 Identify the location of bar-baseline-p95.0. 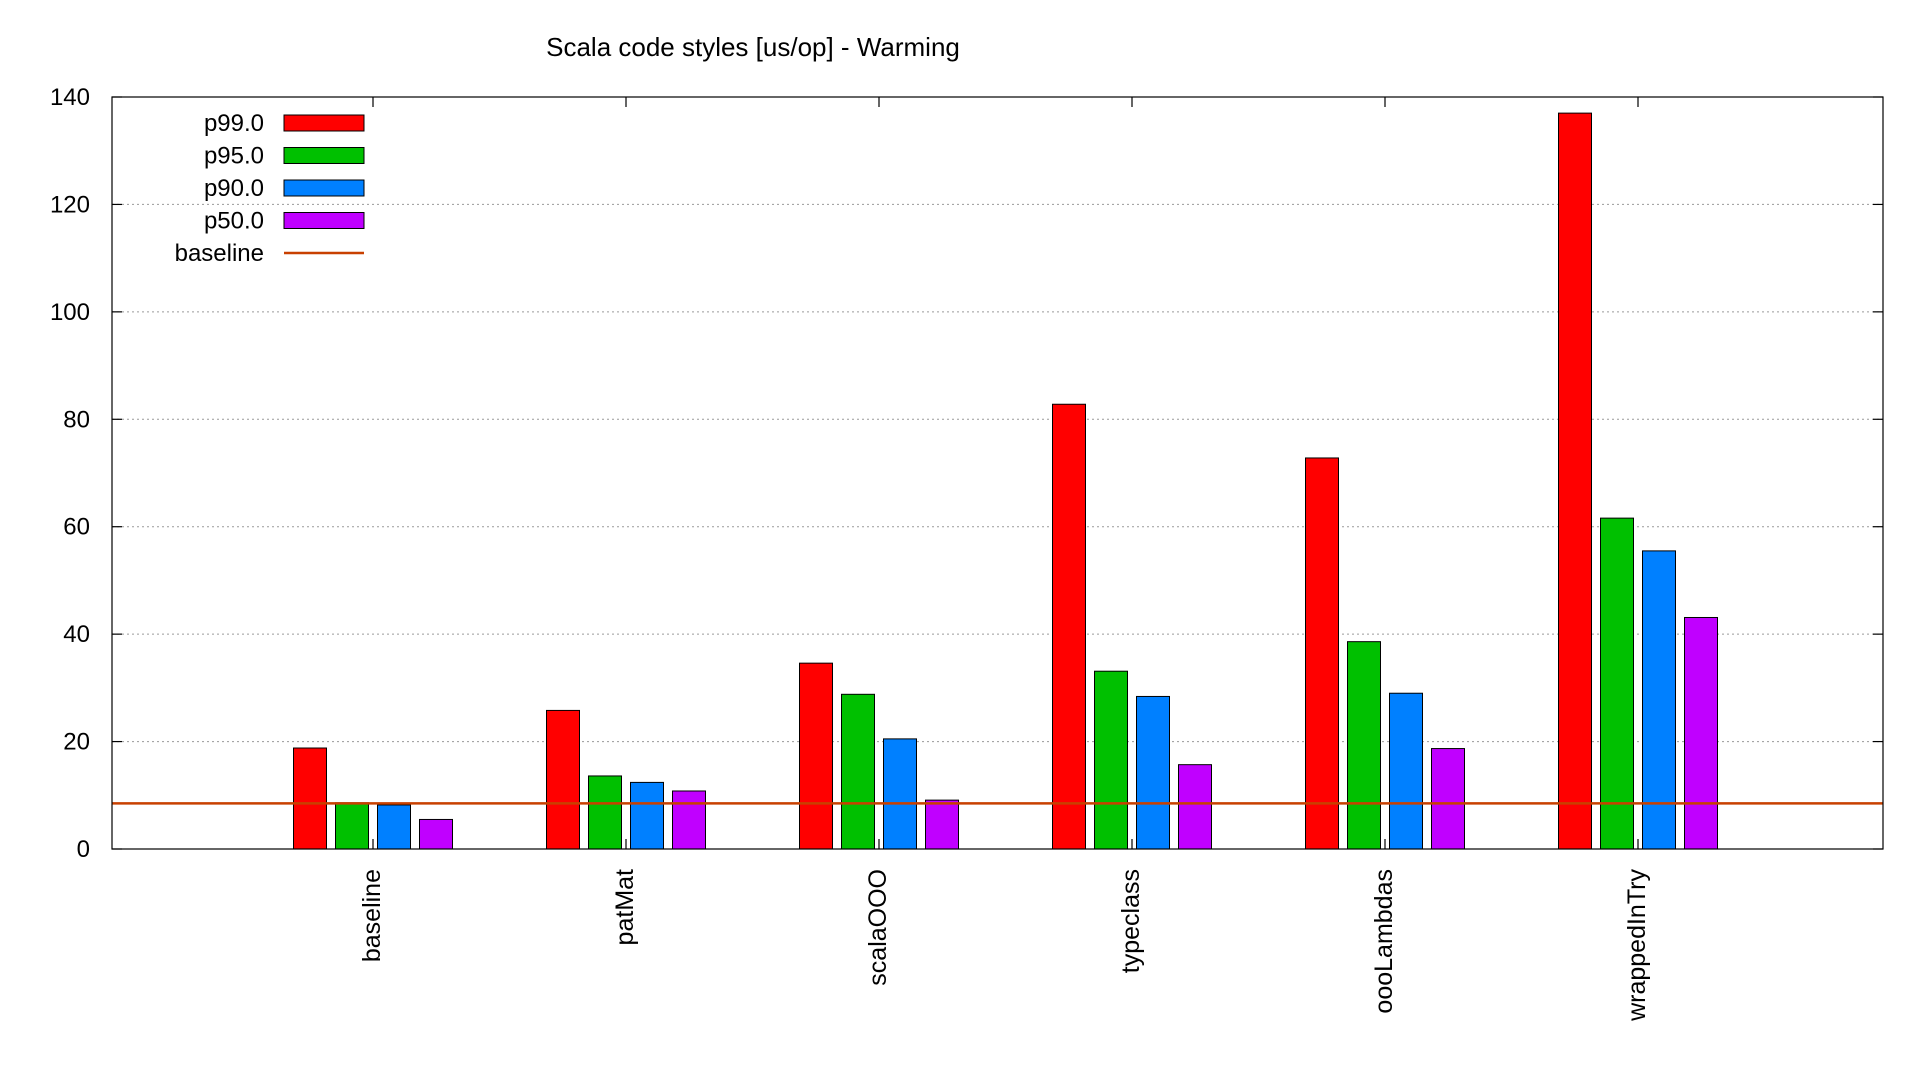
(352, 826).